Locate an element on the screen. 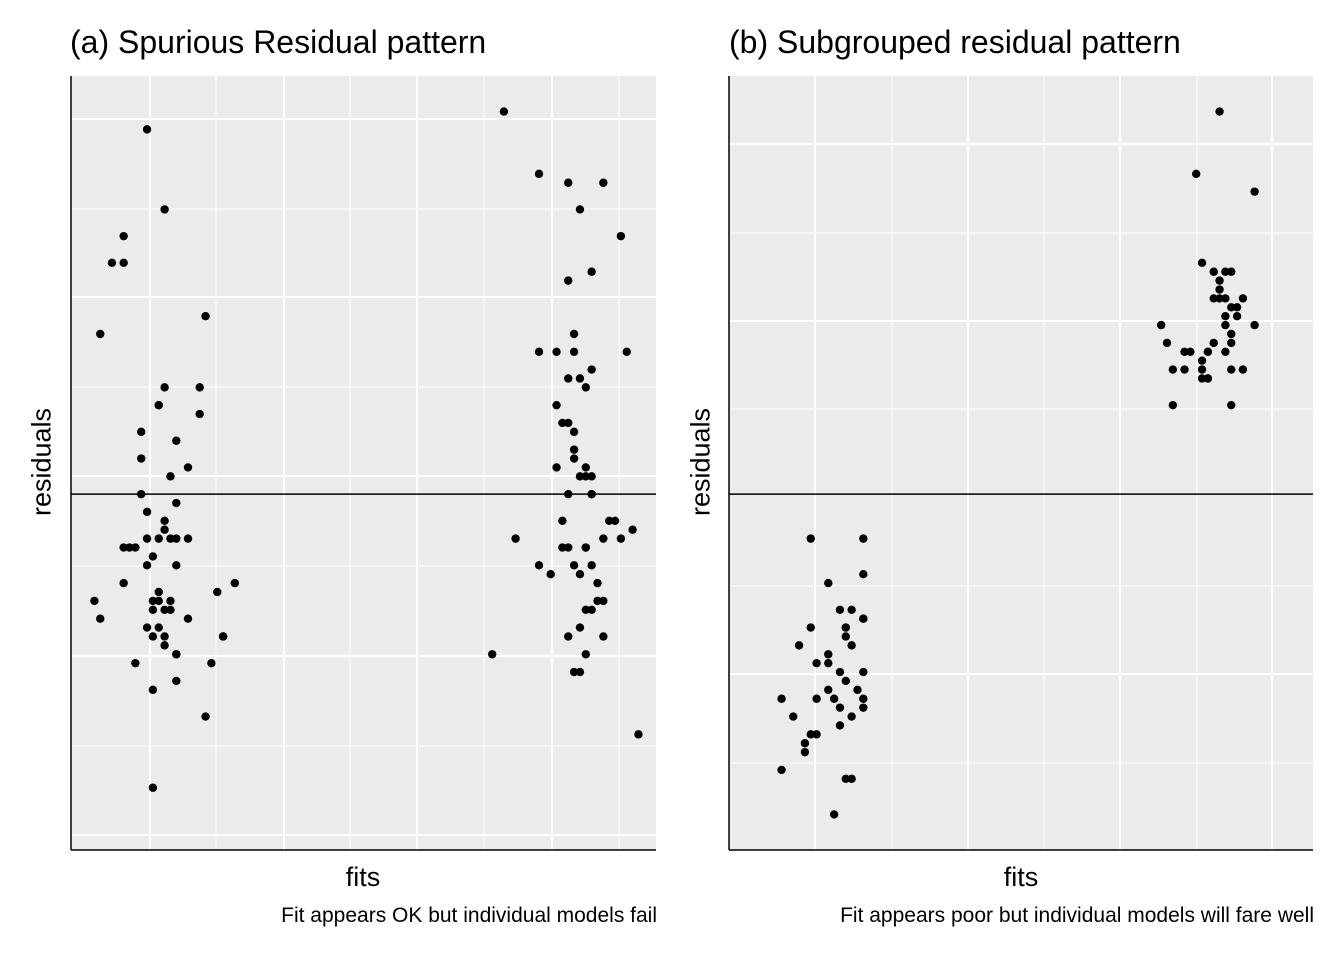  panel-title: (b) Subgrouped residual pattern is located at coordinates (955, 42).